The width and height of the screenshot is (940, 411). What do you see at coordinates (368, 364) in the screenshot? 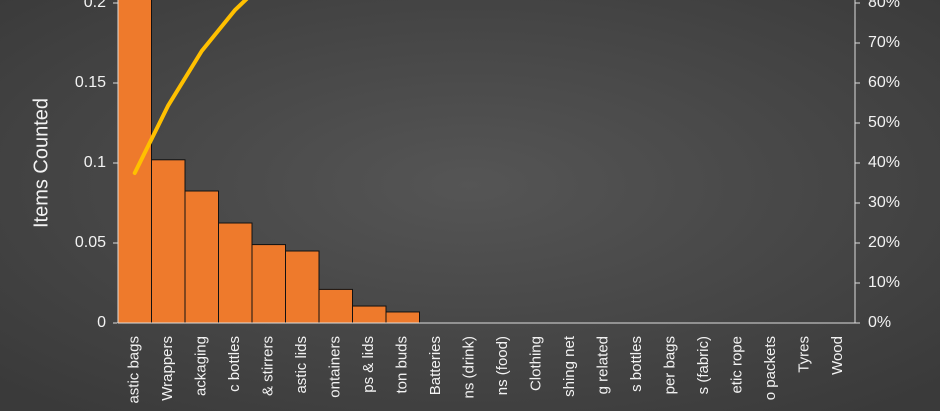
I see `x-tick-label: ps & lids` at bounding box center [368, 364].